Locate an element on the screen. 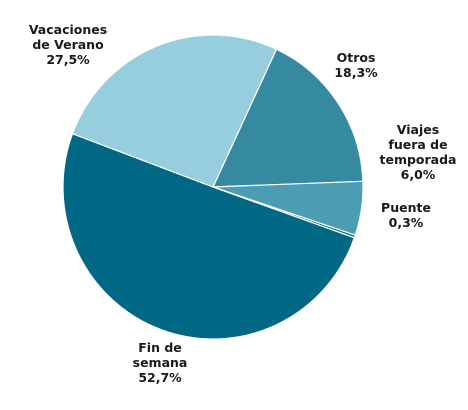 The height and width of the screenshot is (410, 468). pie-label-text: Puente is located at coordinates (406, 207).